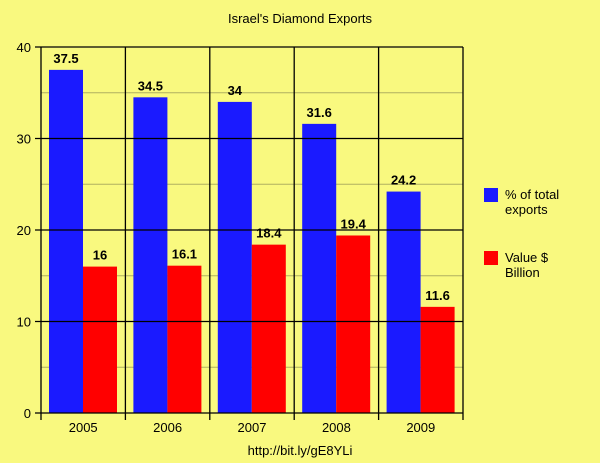 The image size is (600, 463). I want to click on chart-title: Israel's Diamond Exports, so click(300, 18).